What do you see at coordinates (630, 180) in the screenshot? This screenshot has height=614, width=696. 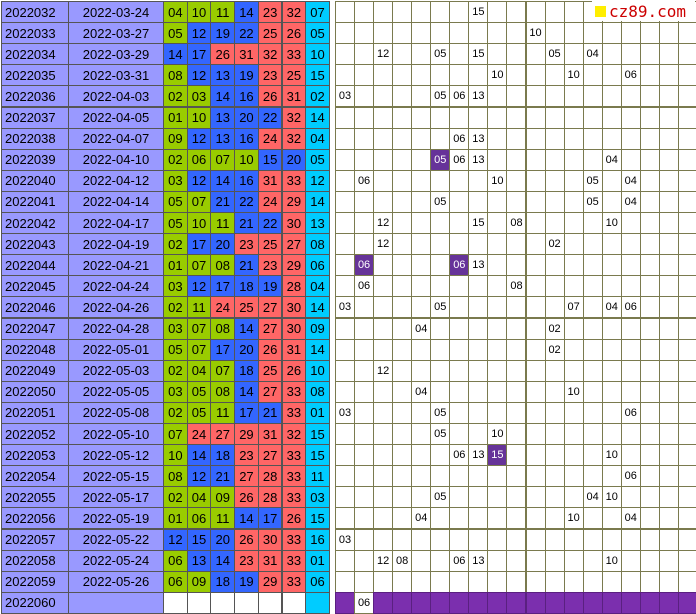 I see `trend-value: 04` at bounding box center [630, 180].